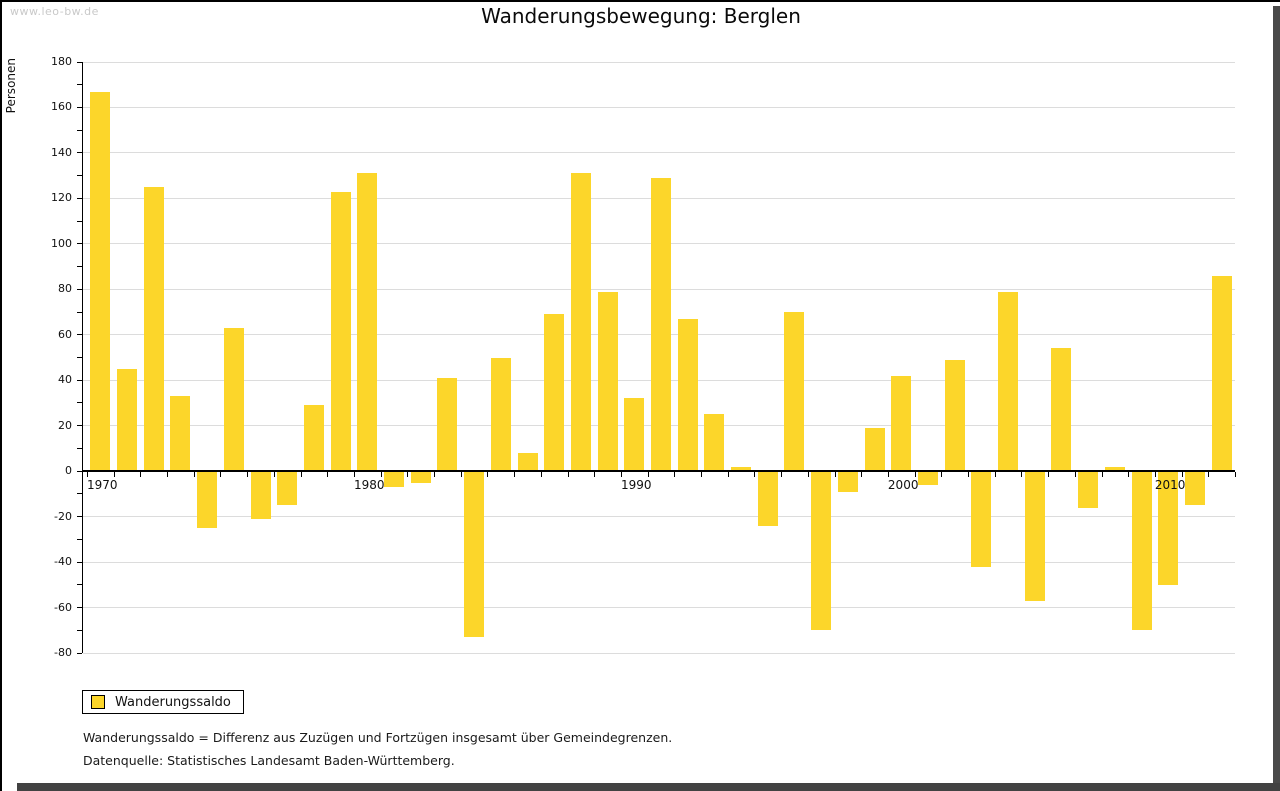 The height and width of the screenshot is (791, 1280). Describe the element at coordinates (767, 498) in the screenshot. I see `bar-1995` at that location.